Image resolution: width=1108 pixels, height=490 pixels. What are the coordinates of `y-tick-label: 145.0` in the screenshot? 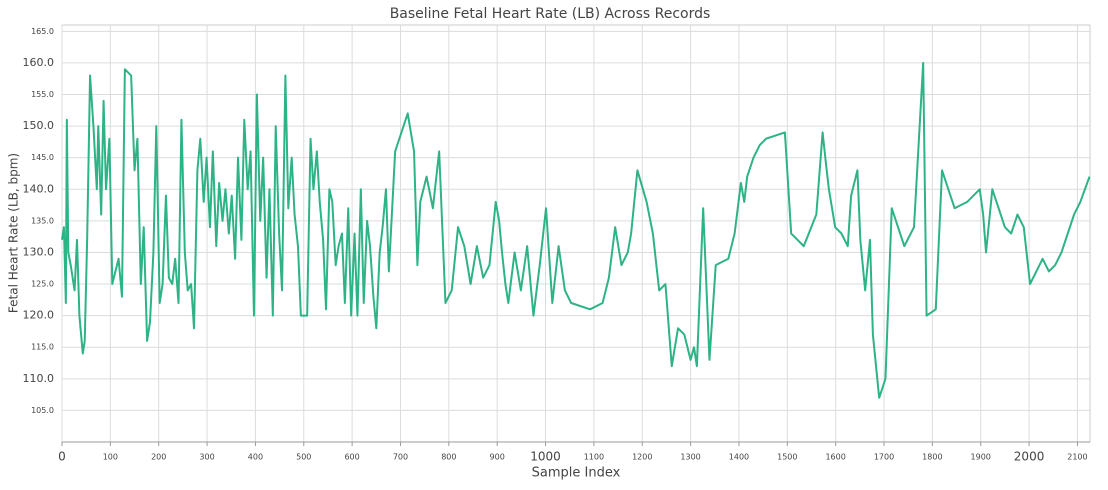 It's located at (42, 157).